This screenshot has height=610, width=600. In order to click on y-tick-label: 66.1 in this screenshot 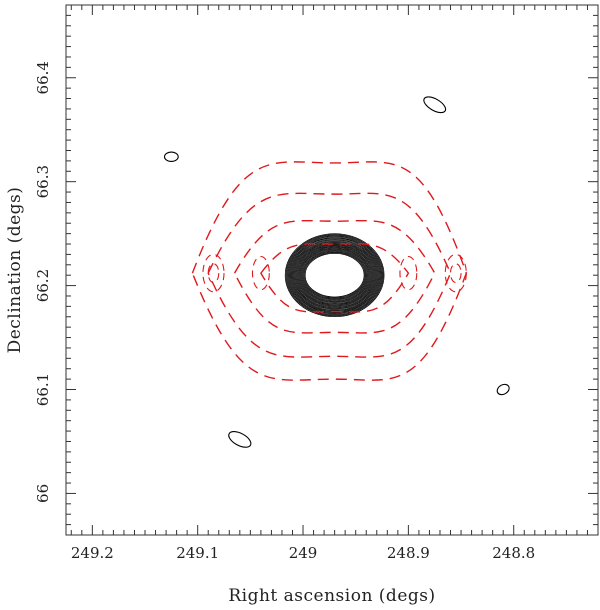, I will do `click(43, 389)`.